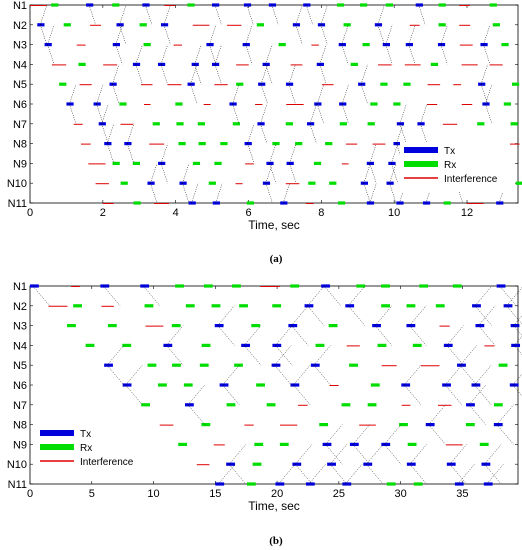  What do you see at coordinates (20, 46) in the screenshot?
I see `y-tick-label-n3: N3` at bounding box center [20, 46].